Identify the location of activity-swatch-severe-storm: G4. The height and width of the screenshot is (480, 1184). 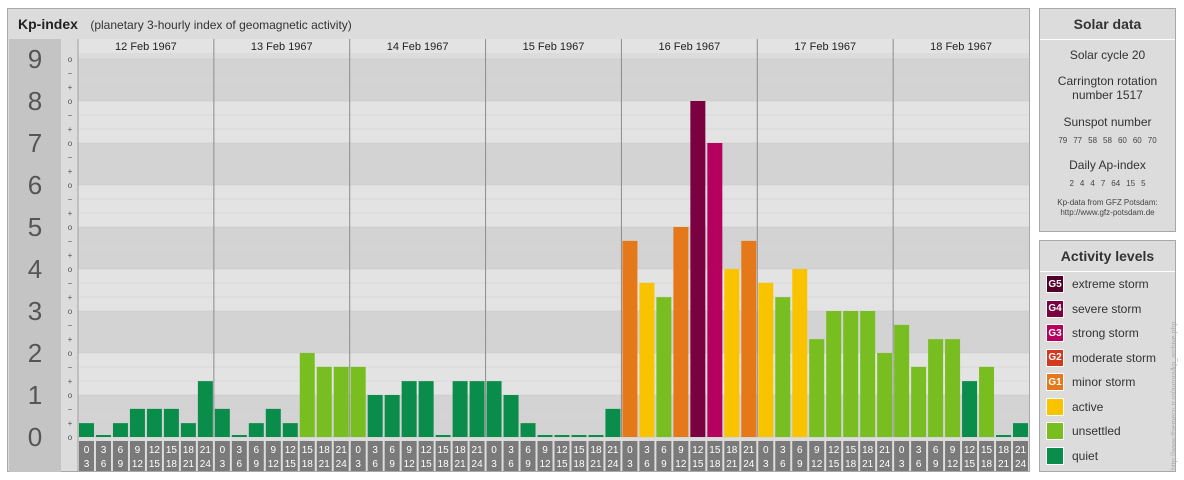
(1055, 308).